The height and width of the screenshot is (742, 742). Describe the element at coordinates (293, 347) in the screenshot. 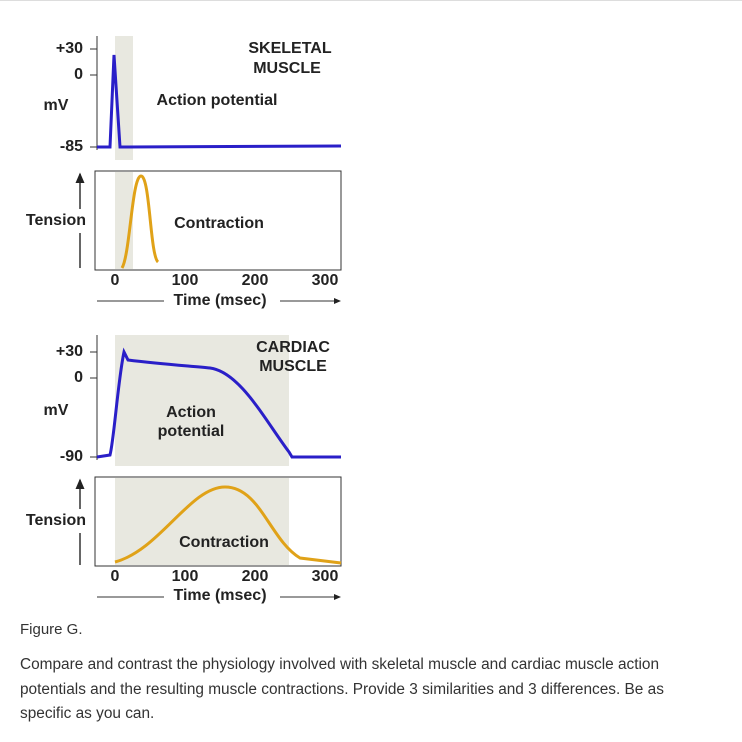

I see `title: CARDIAC` at that location.